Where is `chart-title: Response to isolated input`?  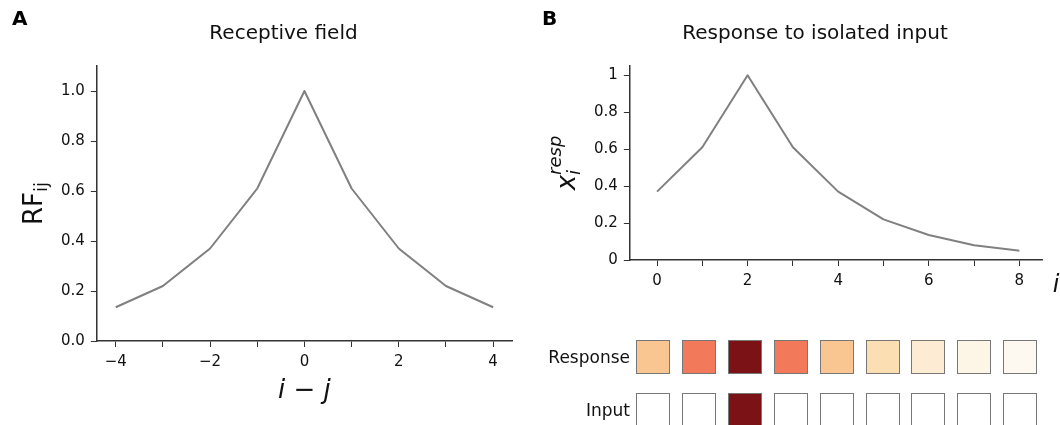
chart-title: Response to isolated input is located at coordinates (815, 32).